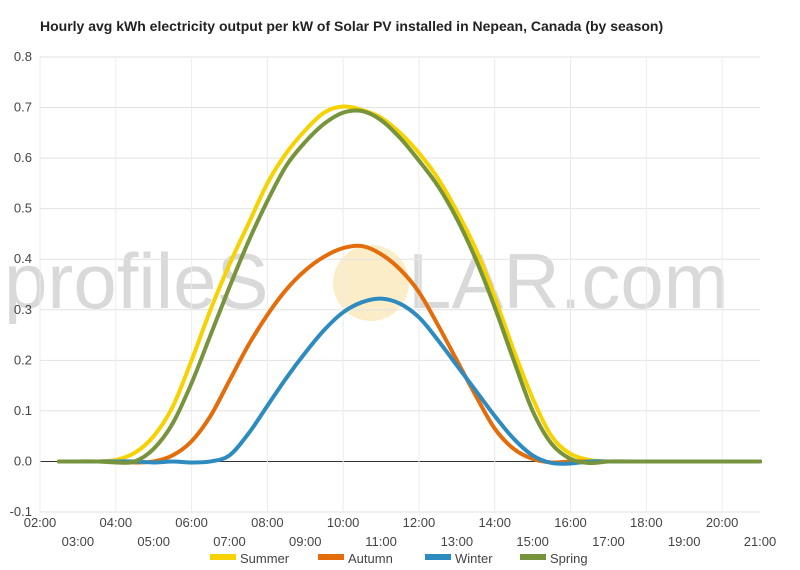 This screenshot has height=570, width=800. Describe the element at coordinates (23, 359) in the screenshot. I see `y-tick-label: 0.2` at that location.